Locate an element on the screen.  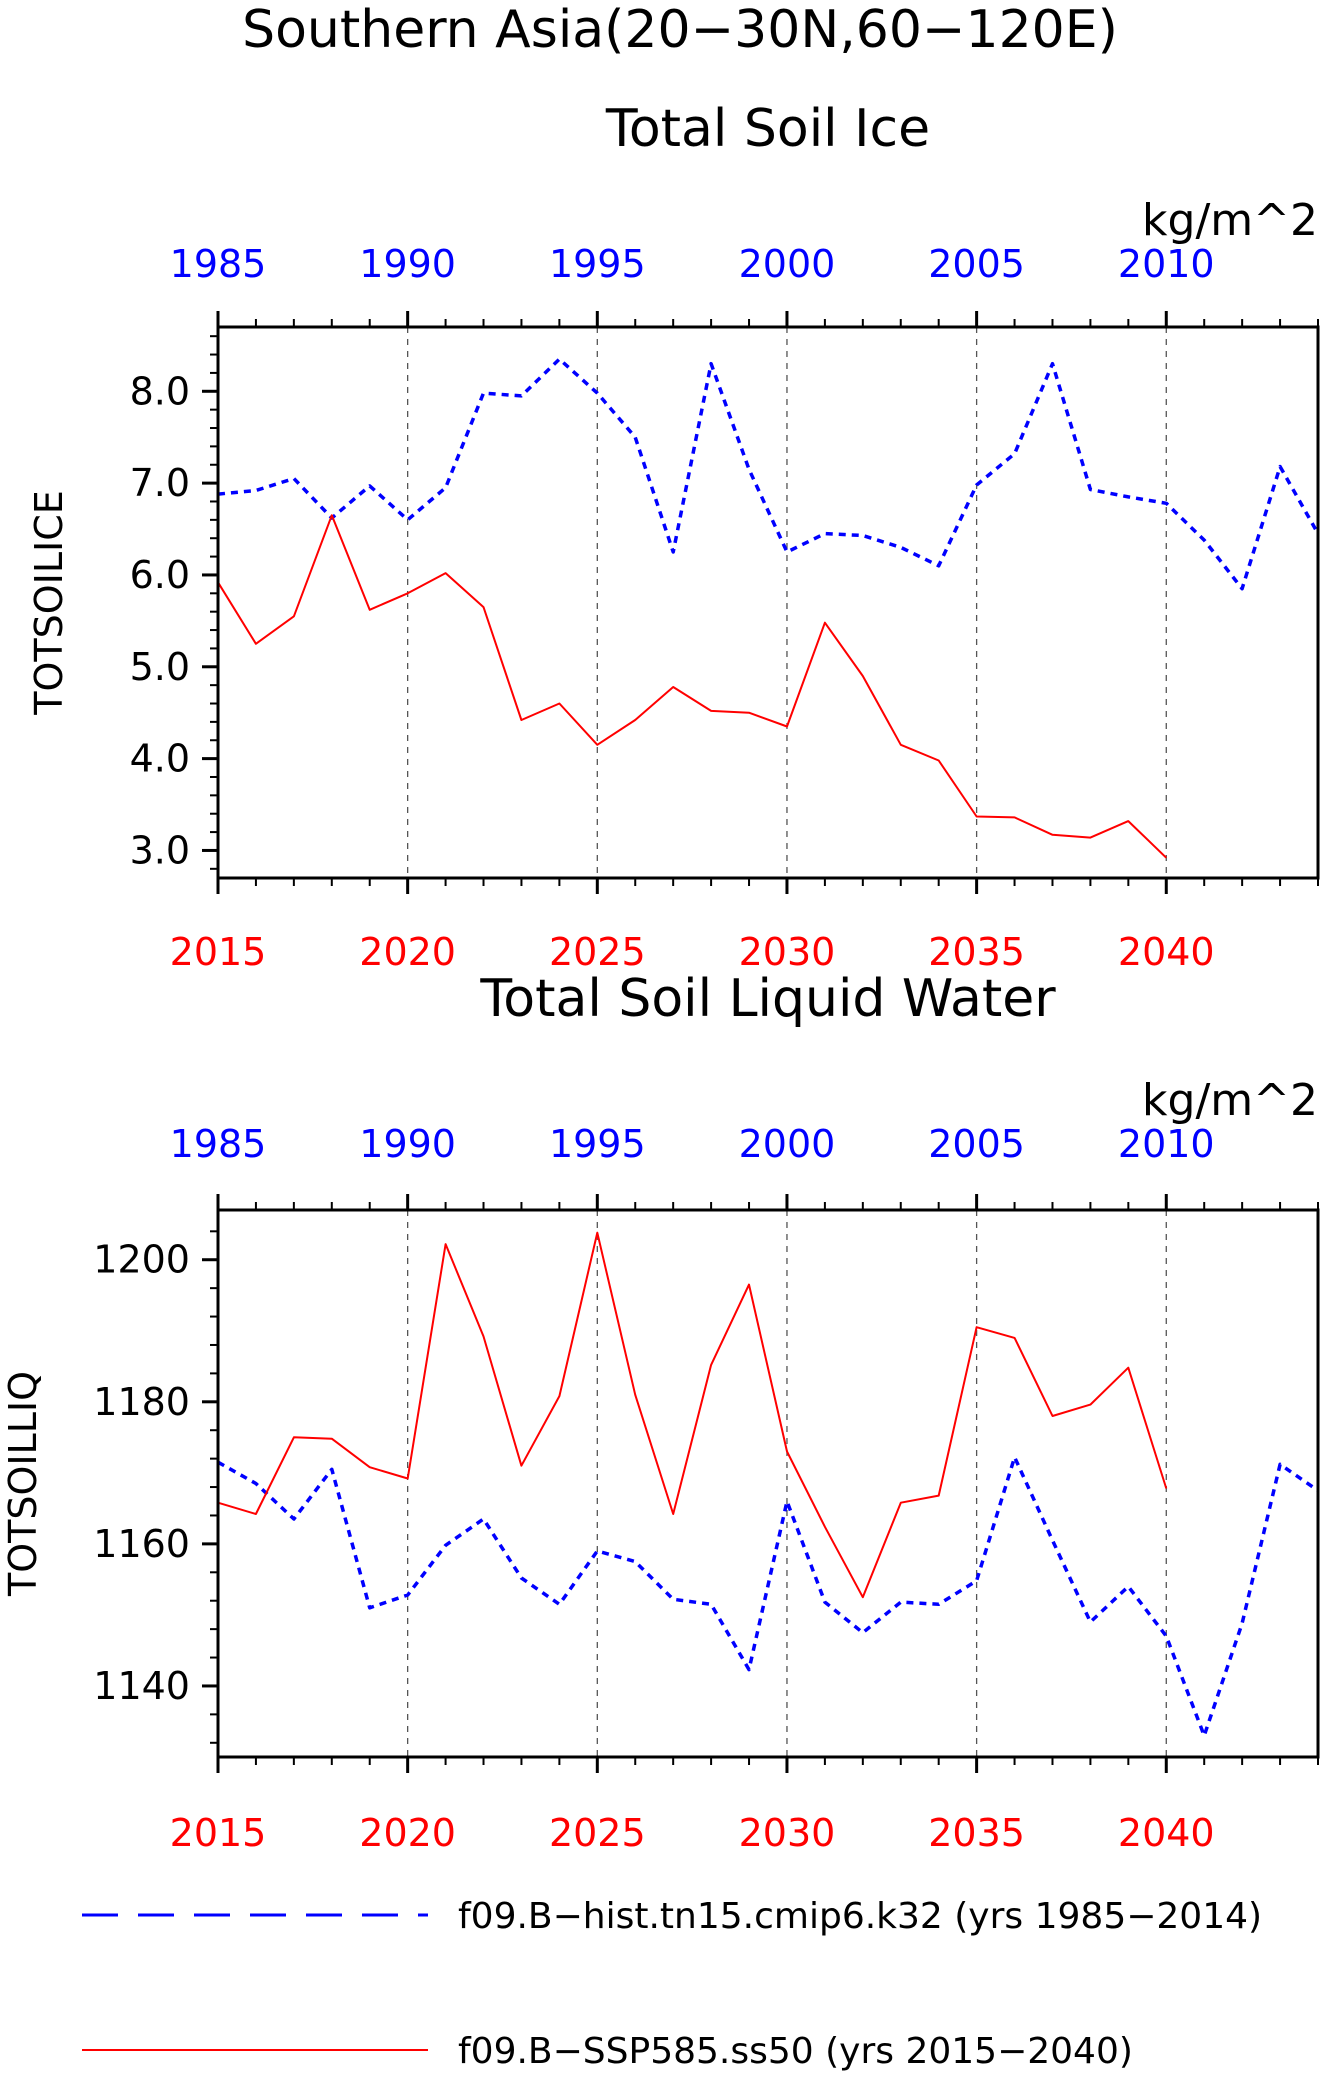
y-tick-label: 4.0 is located at coordinates (160, 759).